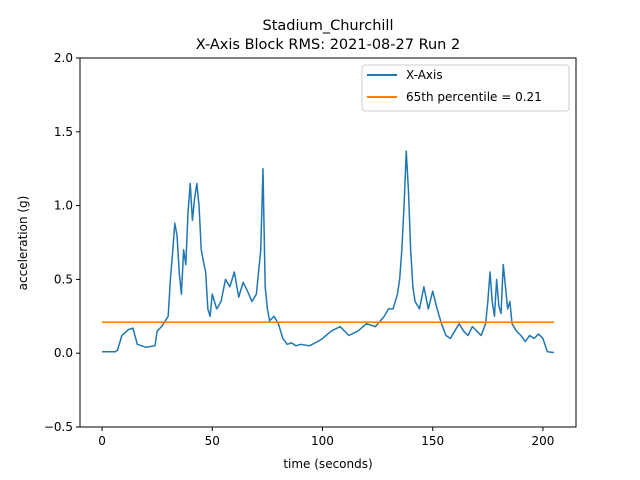 The image size is (640, 480). I want to click on x-axis-label: time (seconds), so click(327, 464).